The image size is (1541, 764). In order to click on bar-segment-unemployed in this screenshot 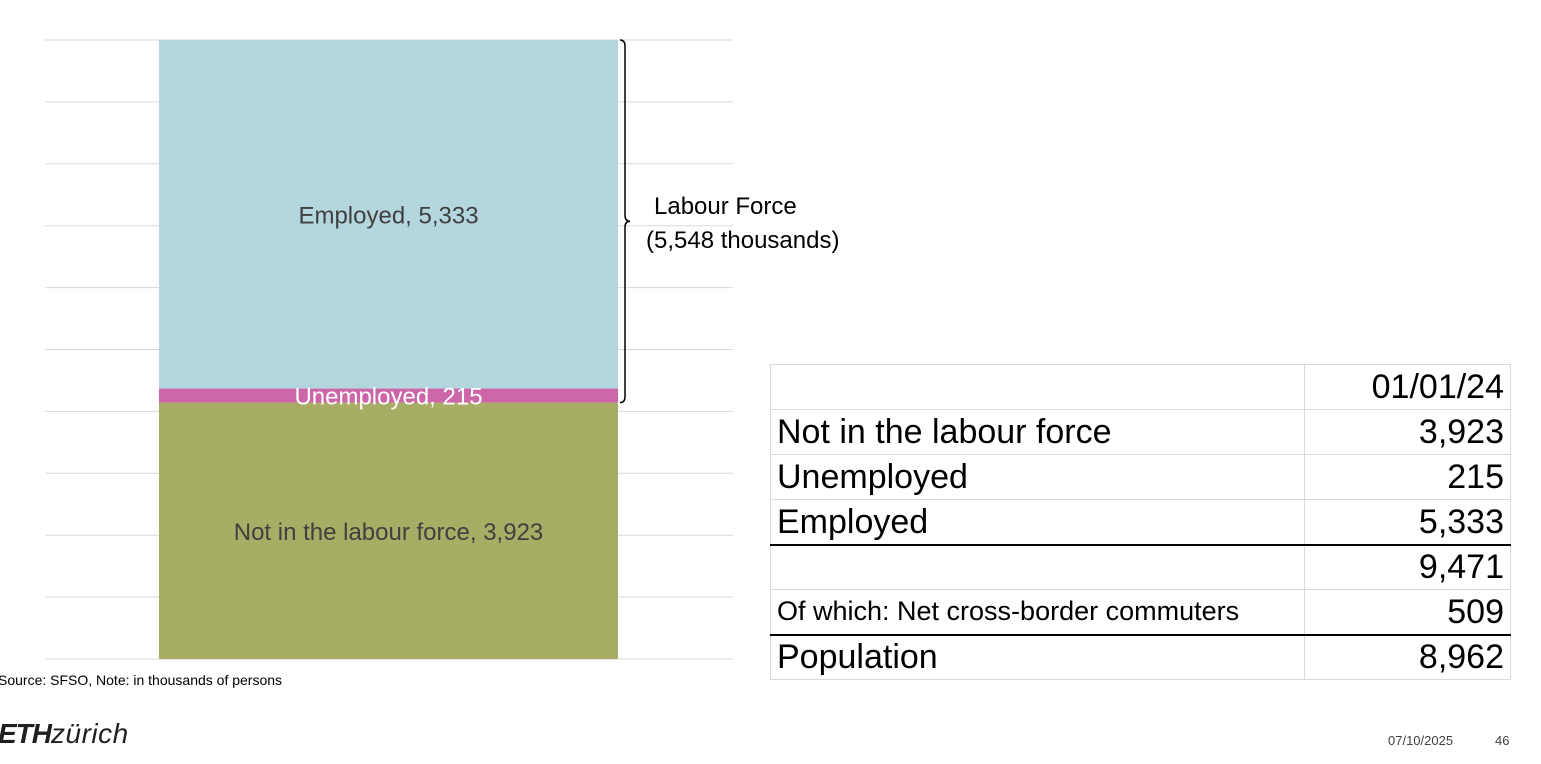, I will do `click(388, 395)`.